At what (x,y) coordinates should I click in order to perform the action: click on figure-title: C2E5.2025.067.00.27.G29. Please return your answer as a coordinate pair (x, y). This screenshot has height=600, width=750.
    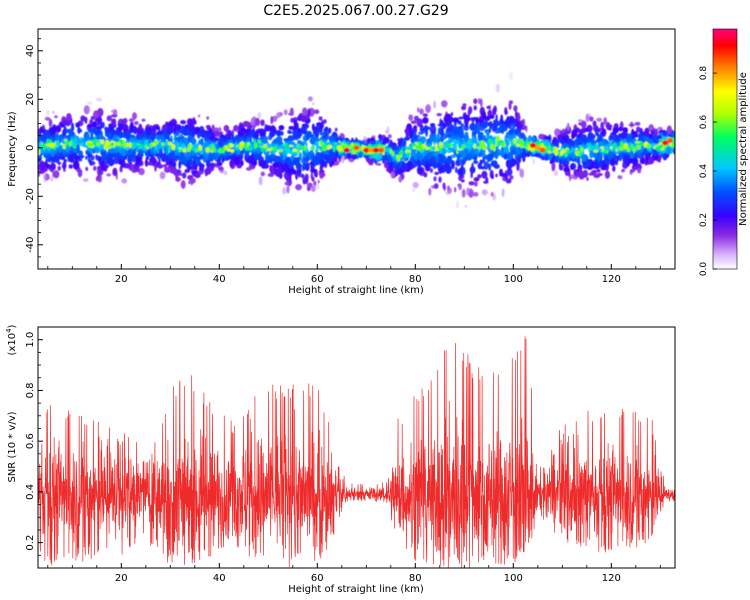
    Looking at the image, I should click on (355, 11).